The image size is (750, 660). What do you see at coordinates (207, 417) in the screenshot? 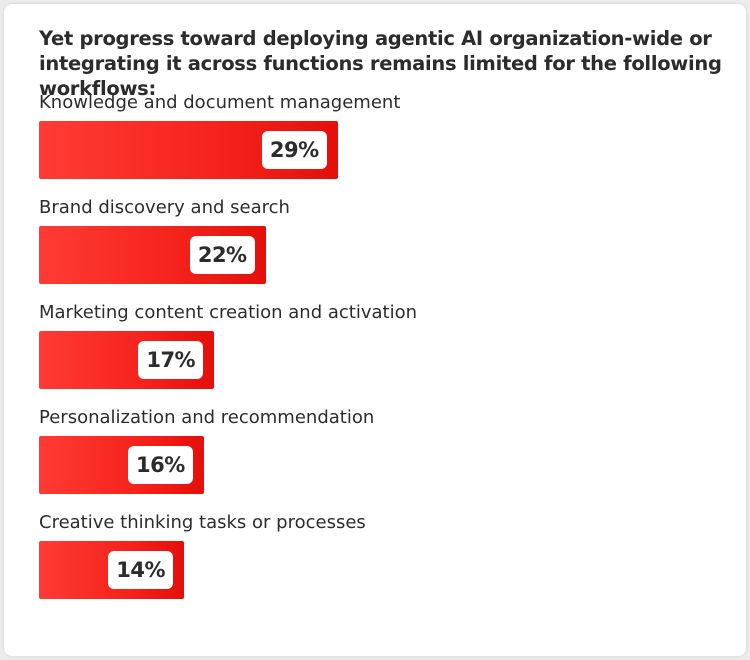
I see `bar-label: Personalization and recommendation` at bounding box center [207, 417].